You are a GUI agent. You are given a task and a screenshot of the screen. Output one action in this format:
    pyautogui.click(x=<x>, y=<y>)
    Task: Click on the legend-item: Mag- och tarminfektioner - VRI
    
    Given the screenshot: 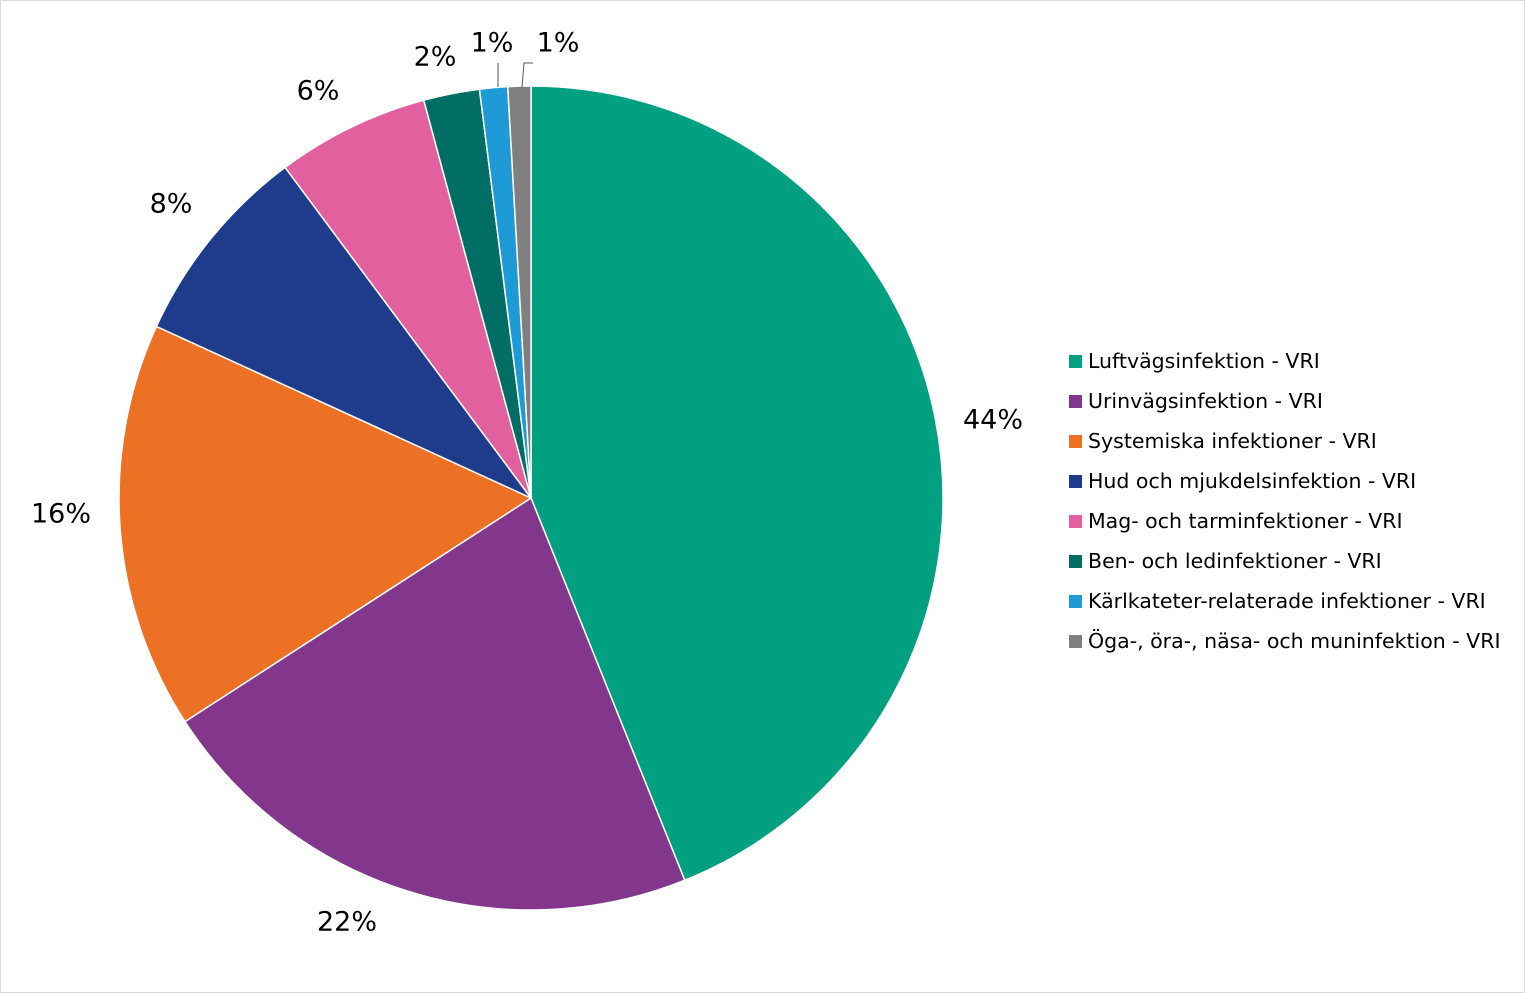 What is the action you would take?
    pyautogui.click(x=1285, y=521)
    